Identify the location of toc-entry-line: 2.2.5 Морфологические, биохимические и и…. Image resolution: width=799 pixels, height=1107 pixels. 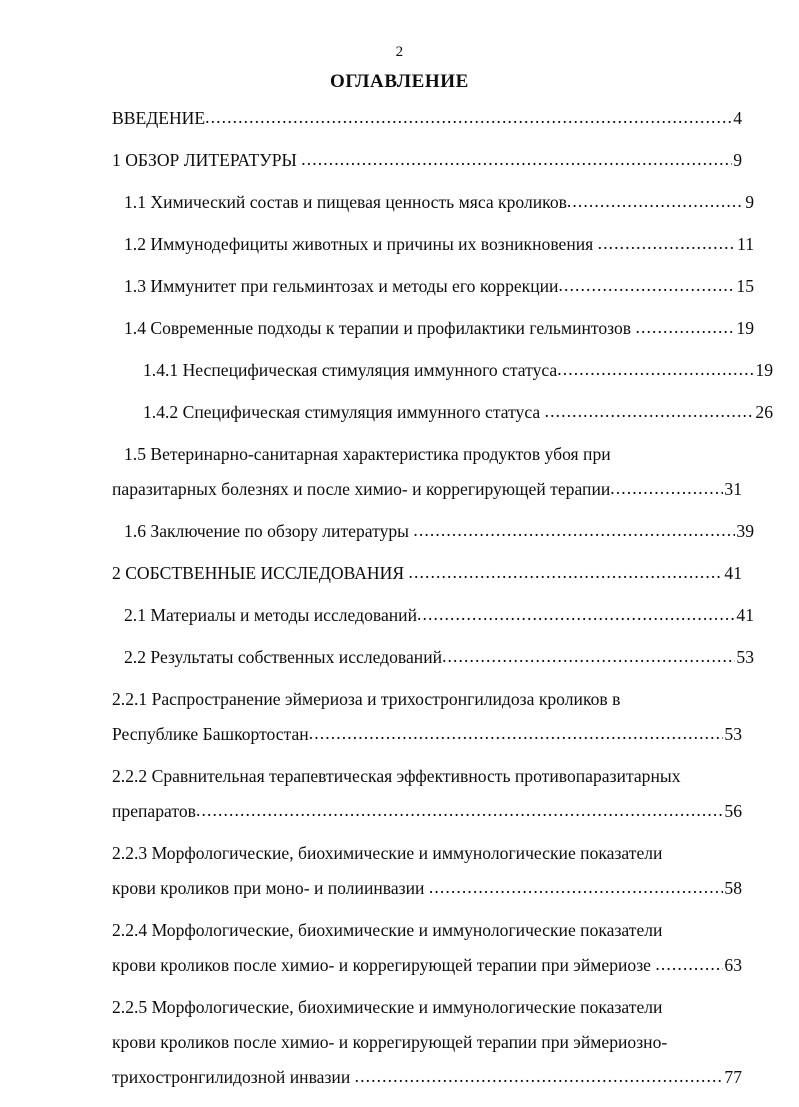
(427, 1007).